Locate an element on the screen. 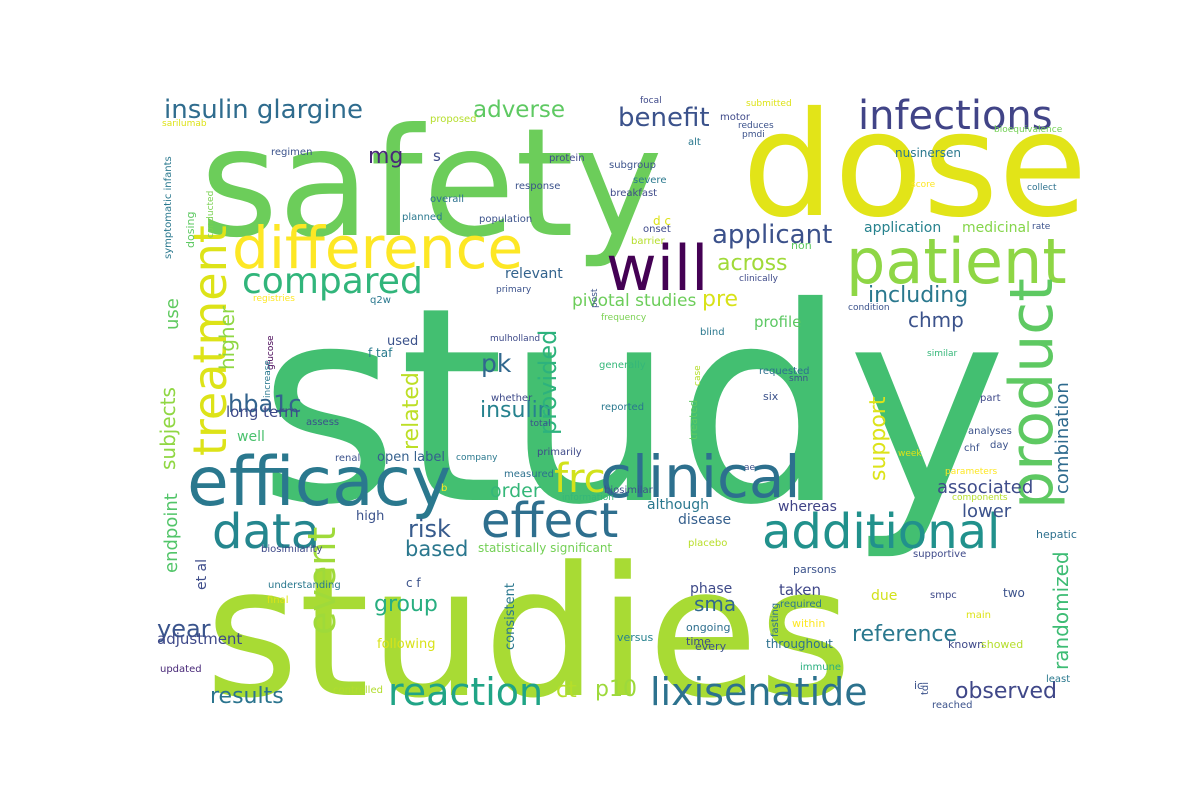  word-associated: associated is located at coordinates (985, 487).